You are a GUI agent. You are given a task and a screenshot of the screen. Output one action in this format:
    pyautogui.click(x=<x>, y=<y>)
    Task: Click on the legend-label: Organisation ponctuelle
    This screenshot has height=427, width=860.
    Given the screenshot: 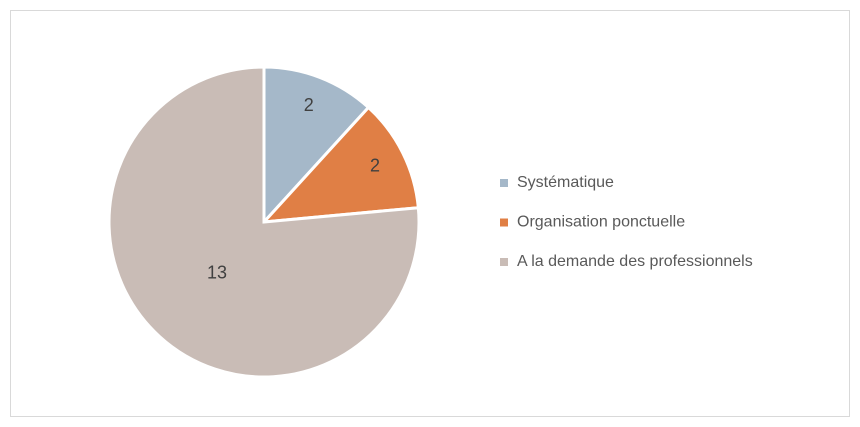 What is the action you would take?
    pyautogui.click(x=601, y=222)
    